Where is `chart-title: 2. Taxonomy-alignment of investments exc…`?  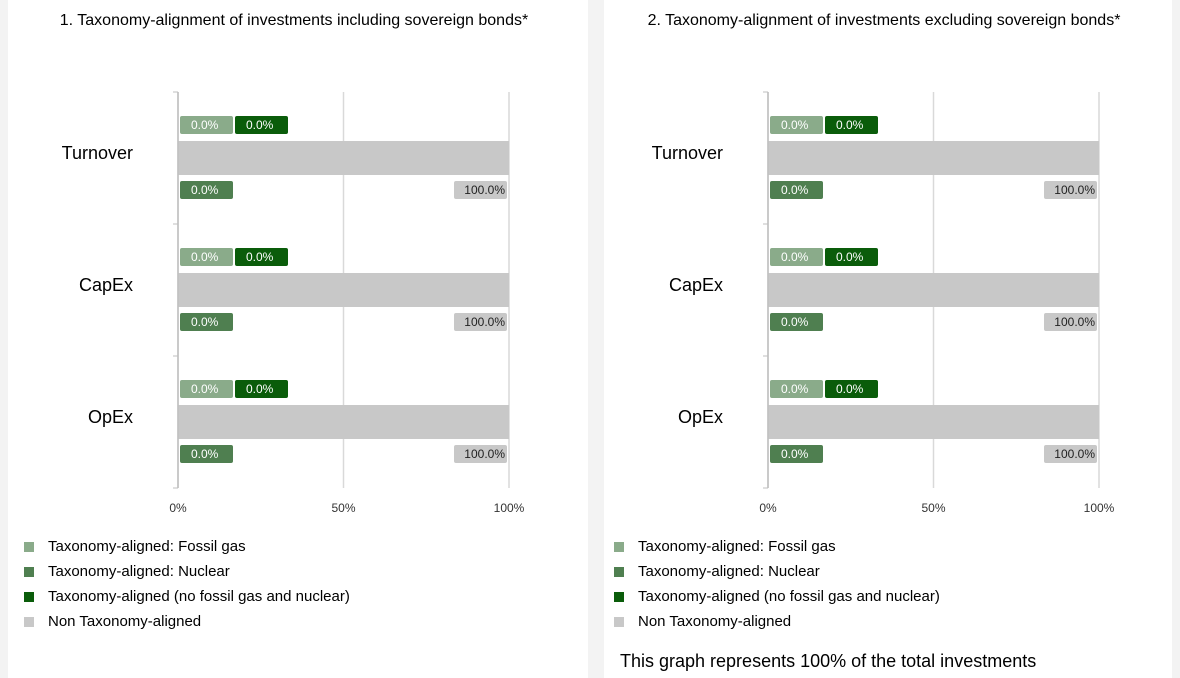
chart-title: 2. Taxonomy-alignment of investments exc… is located at coordinates (884, 20).